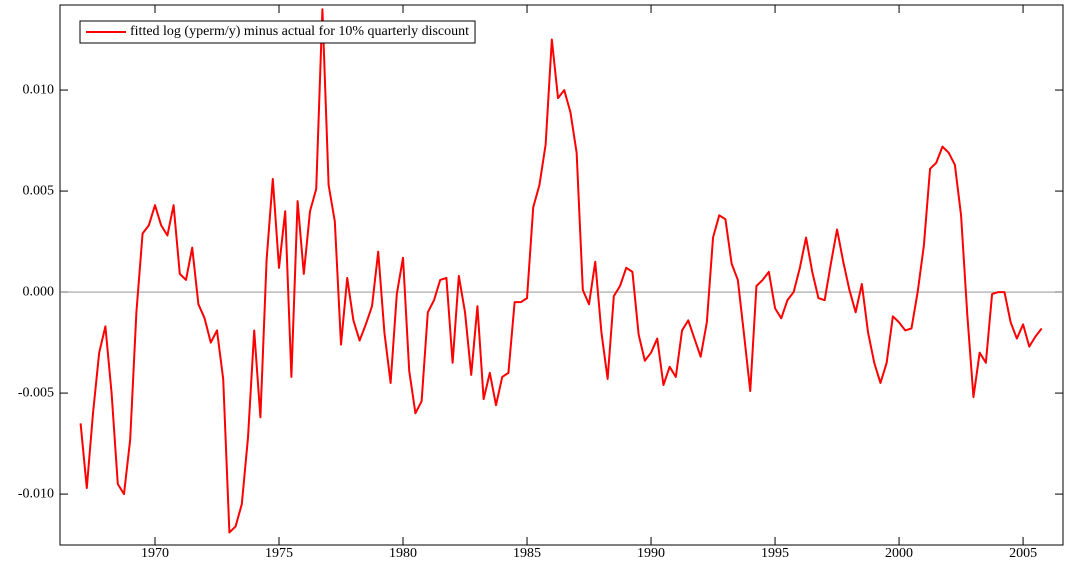 This screenshot has height=562, width=1065. Describe the element at coordinates (403, 553) in the screenshot. I see `x-tick-label: 1980` at that location.